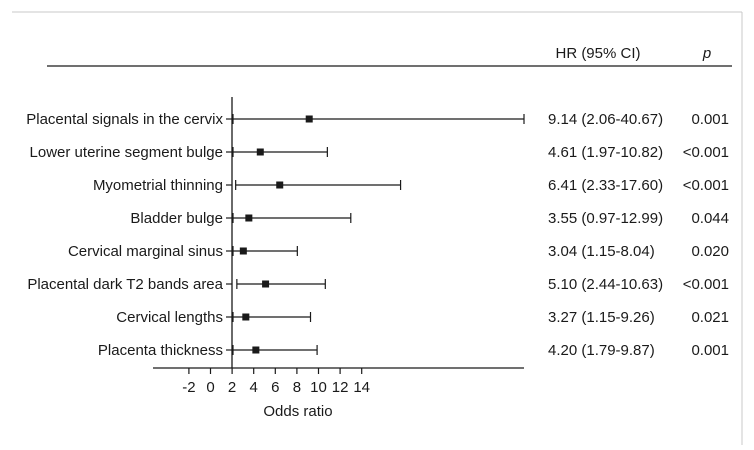 This screenshot has width=754, height=450. Describe the element at coordinates (601, 317) in the screenshot. I see `hr-ci-value: 3.27 (1.15-9.26)` at that location.